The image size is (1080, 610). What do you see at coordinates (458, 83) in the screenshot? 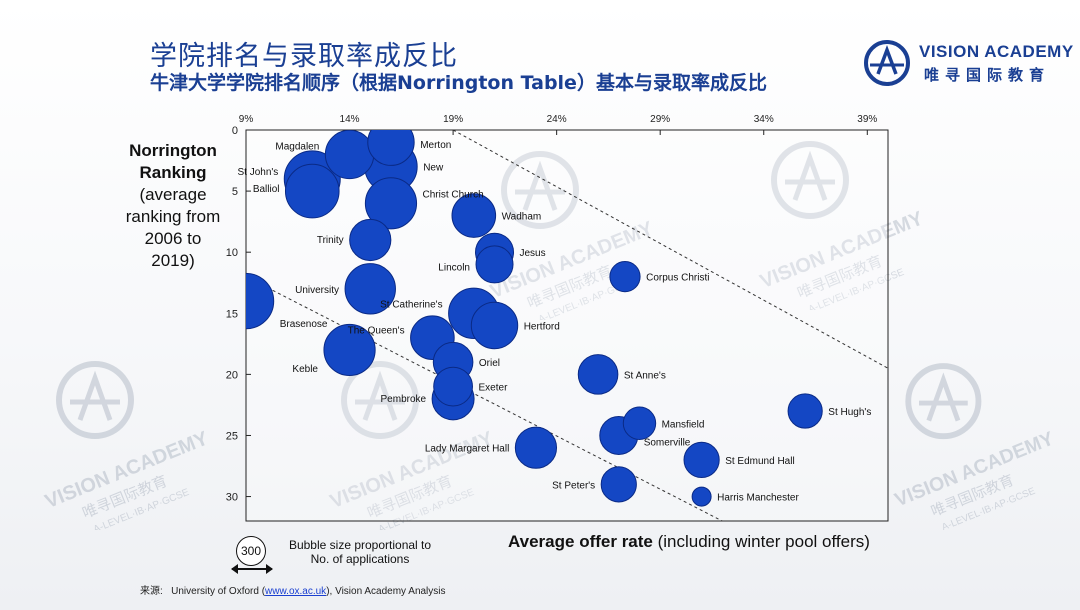
I see `slide-subtitle: 牛津大学学院排名顺序（根据Norrington Table）基本与录取率成反比` at bounding box center [458, 83].